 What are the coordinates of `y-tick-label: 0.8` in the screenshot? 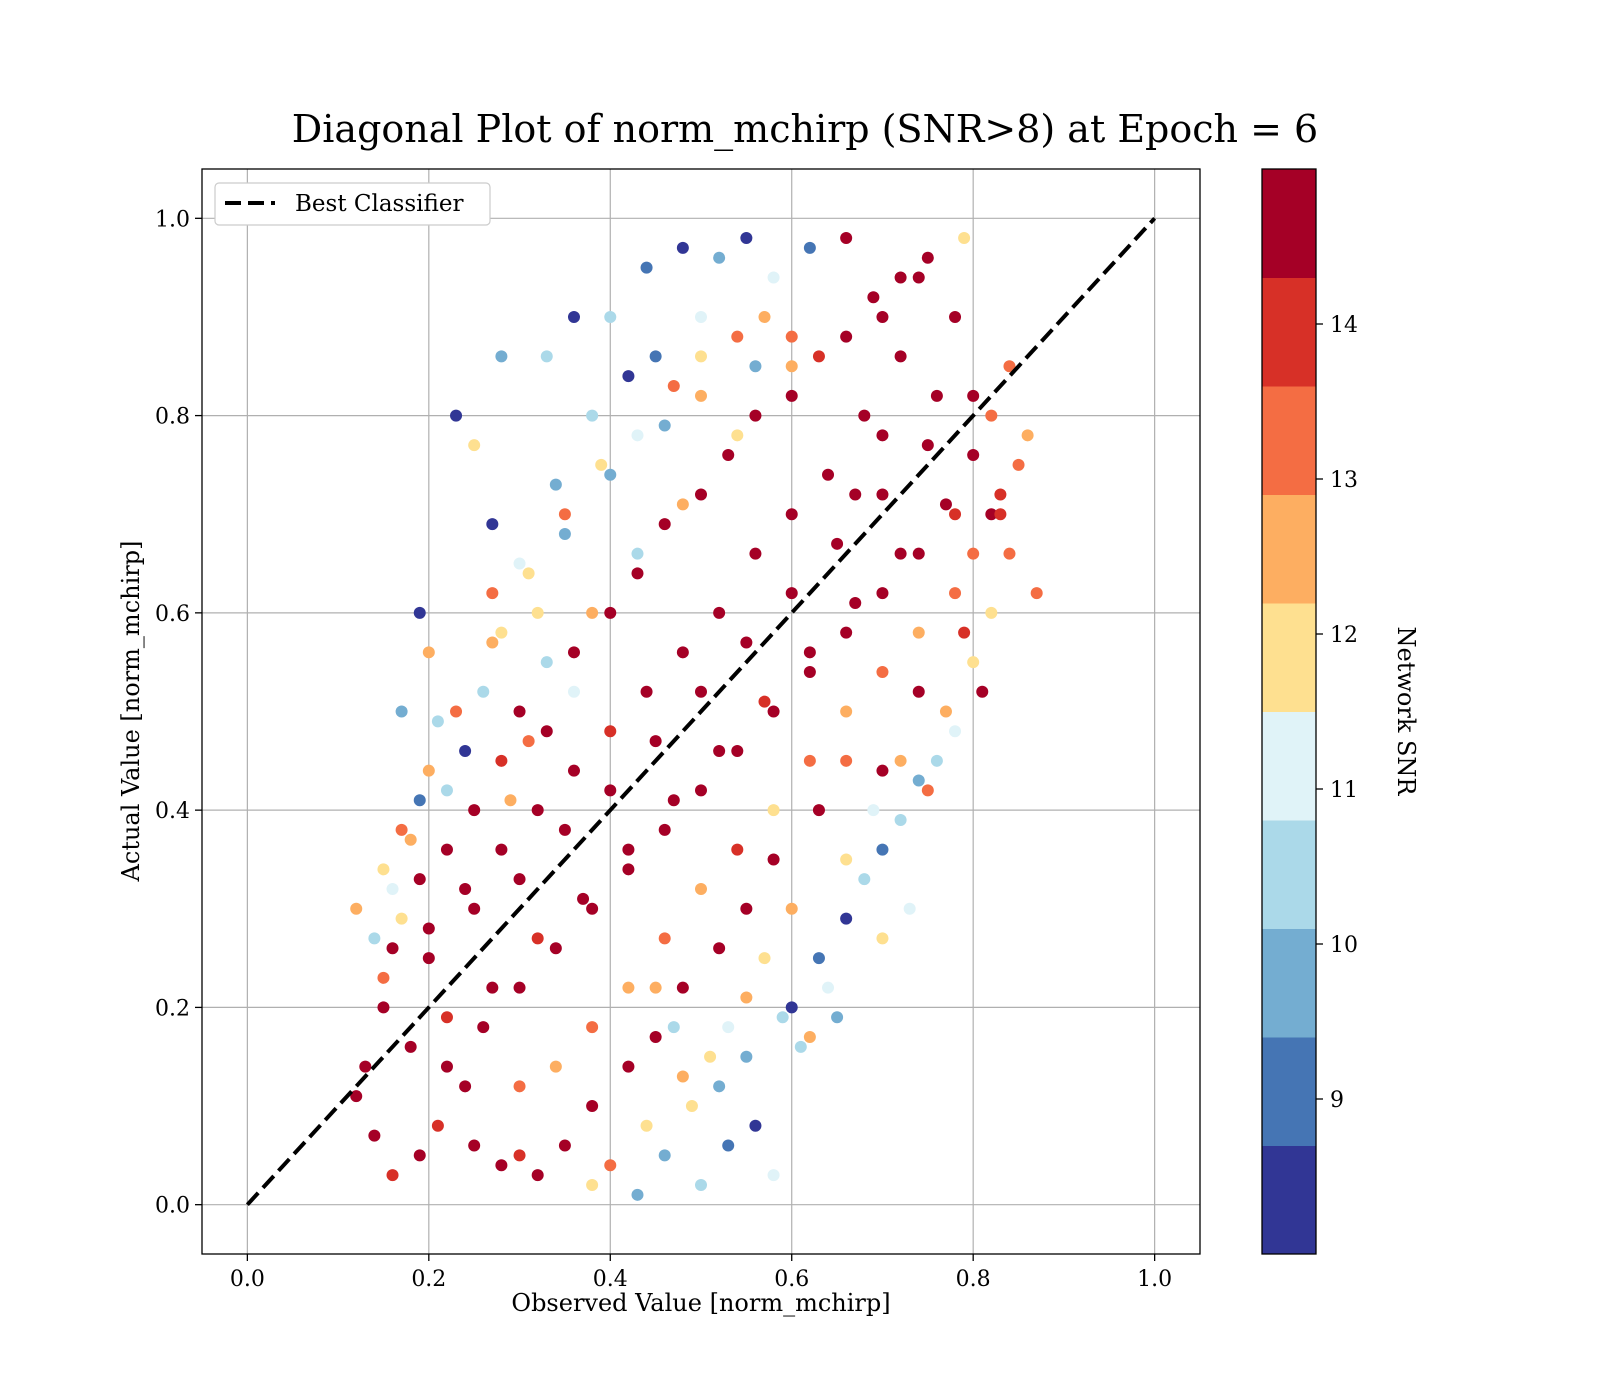 It's located at (172, 417).